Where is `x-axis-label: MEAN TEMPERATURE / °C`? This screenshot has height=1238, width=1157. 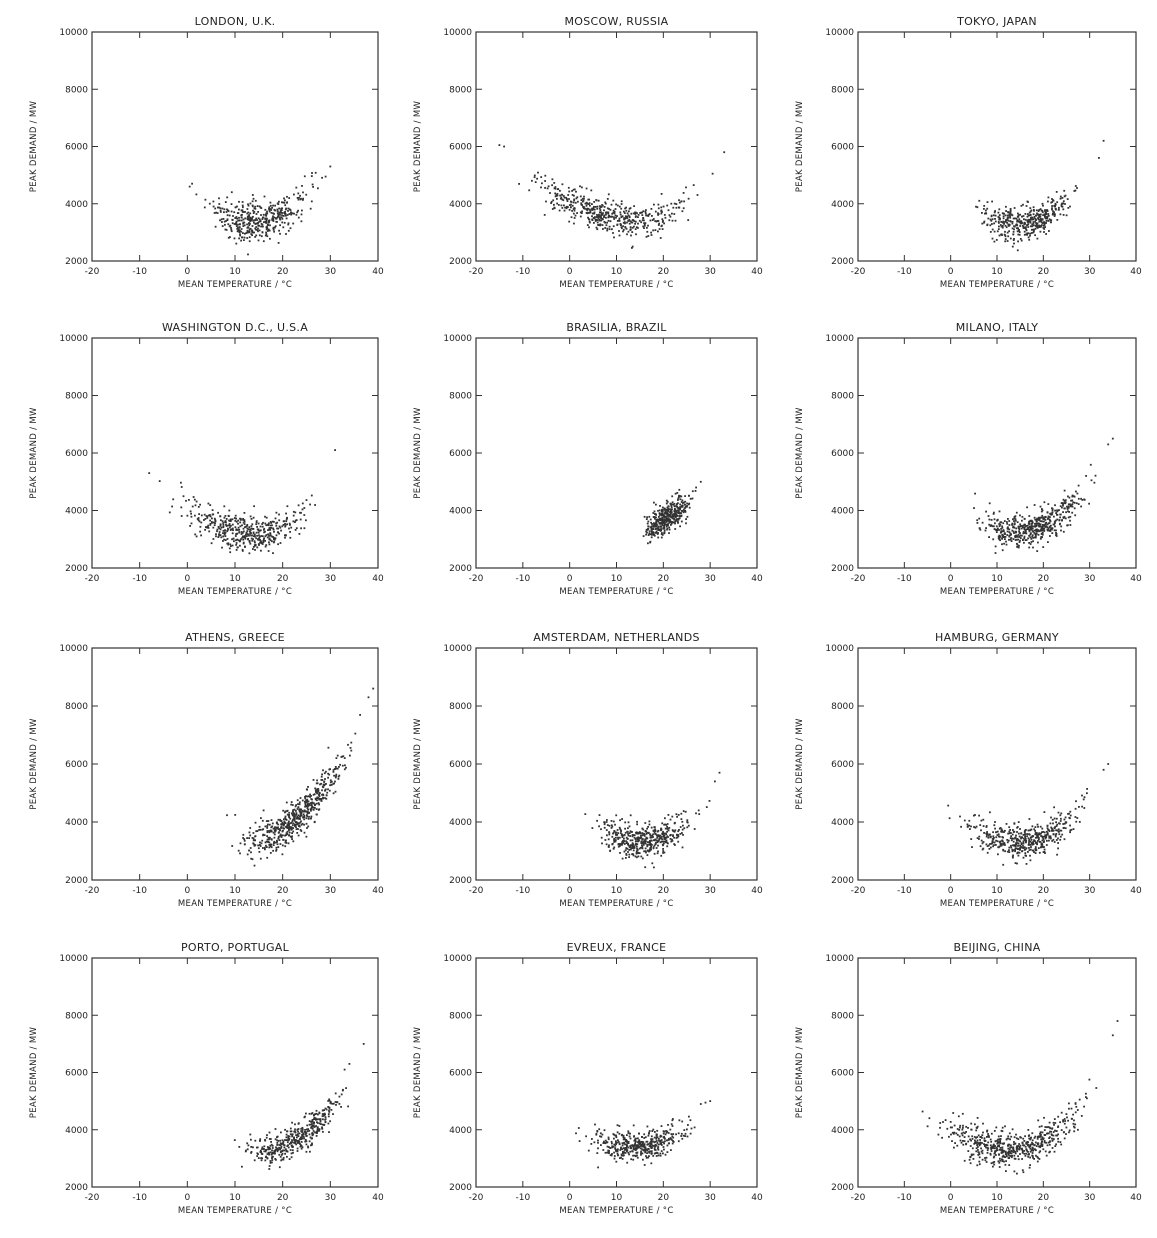 x-axis-label: MEAN TEMPERATURE / °C is located at coordinates (616, 904).